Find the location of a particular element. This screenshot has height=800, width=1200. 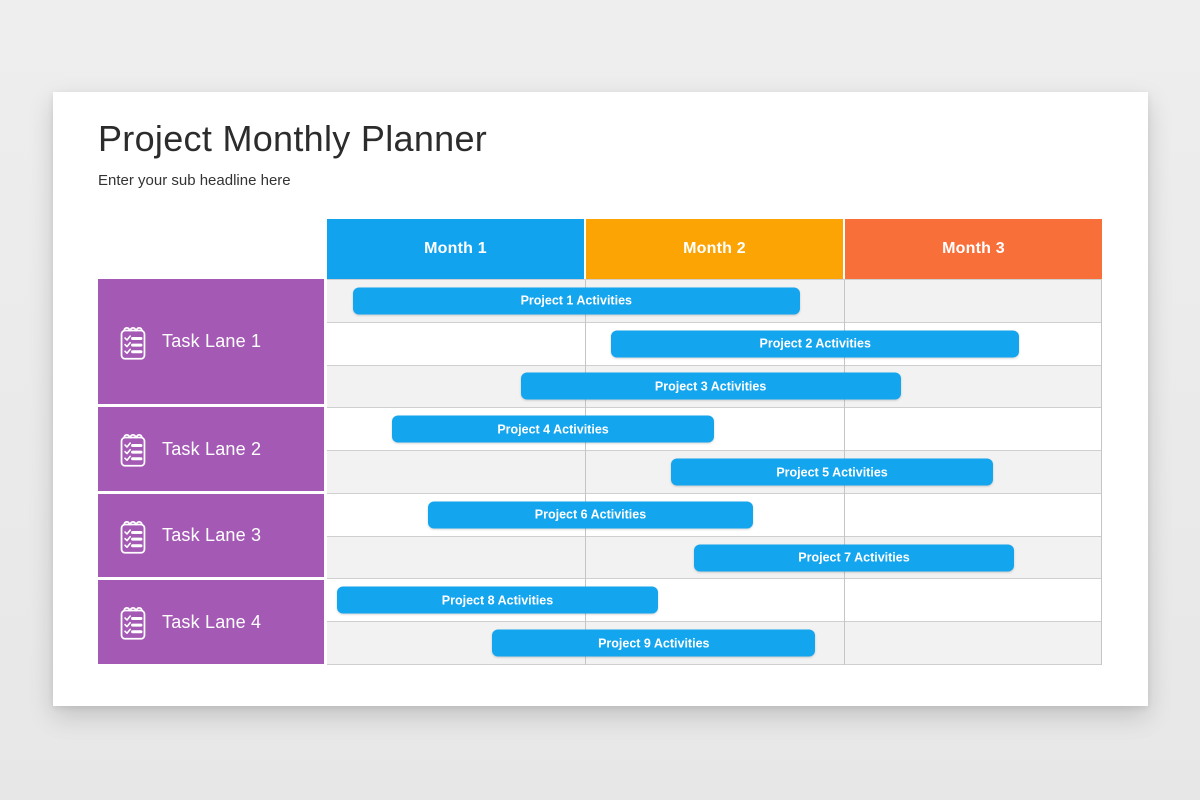

page-subtitle: Enter your sub headline here is located at coordinates (194, 180).